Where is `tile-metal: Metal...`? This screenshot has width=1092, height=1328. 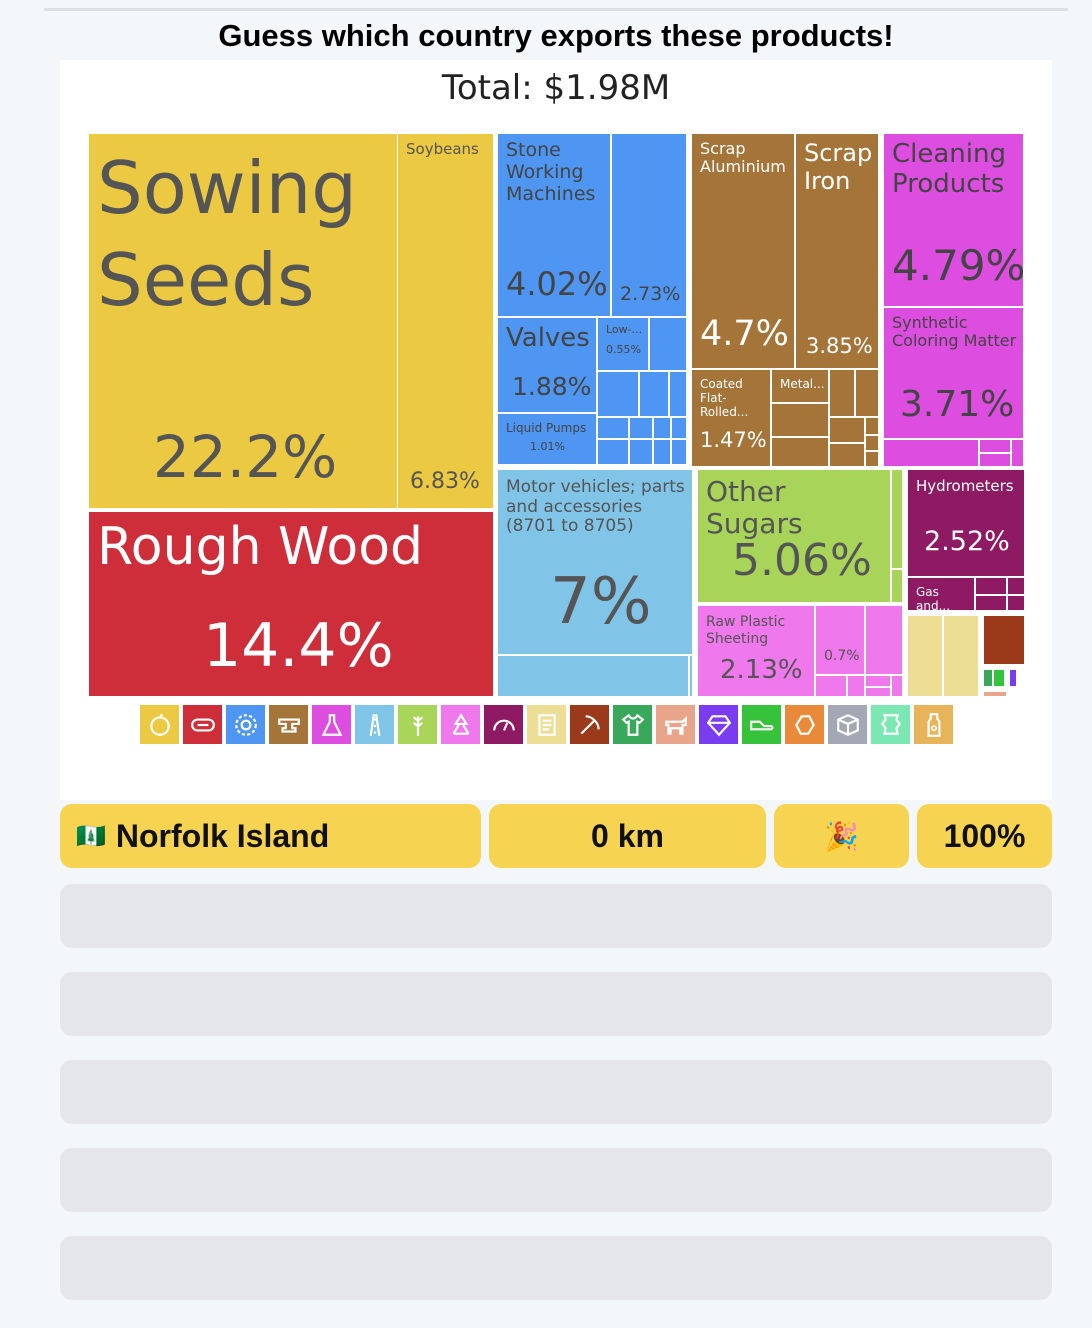 tile-metal: Metal... is located at coordinates (800, 386).